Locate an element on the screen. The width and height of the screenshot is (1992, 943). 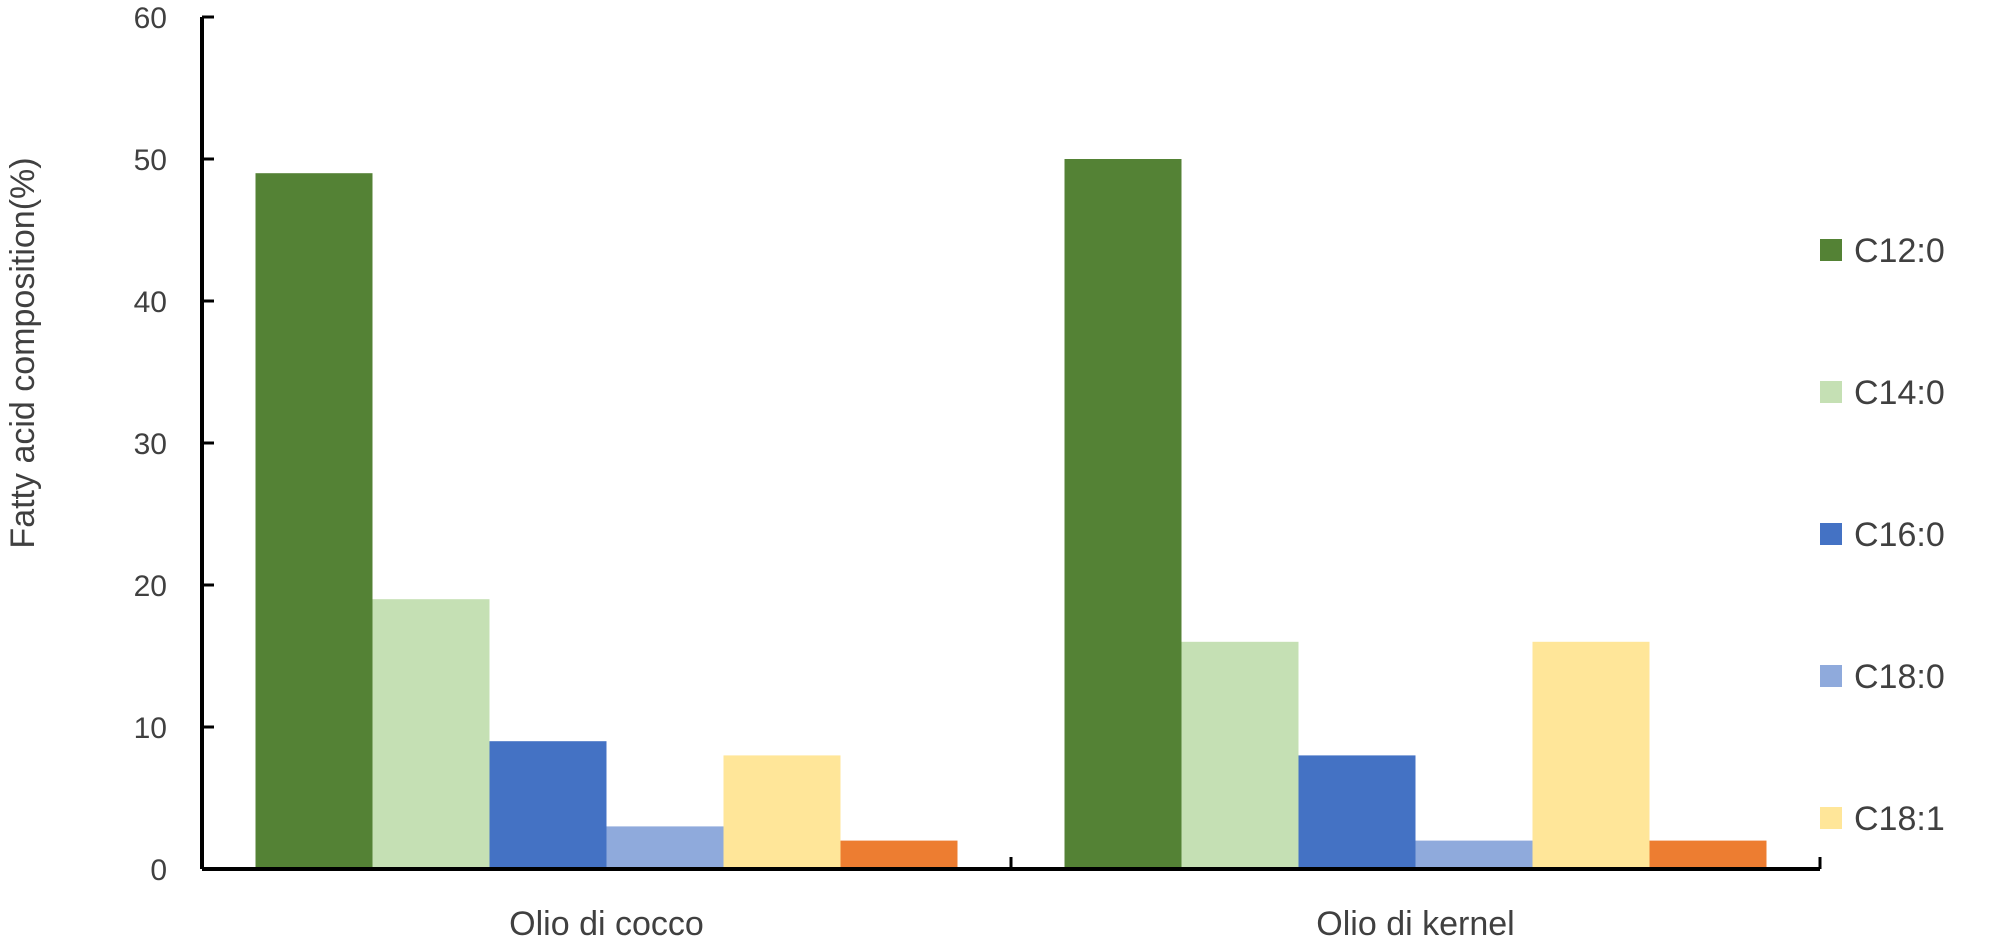
legend-item: C16:0 is located at coordinates (1882, 535).